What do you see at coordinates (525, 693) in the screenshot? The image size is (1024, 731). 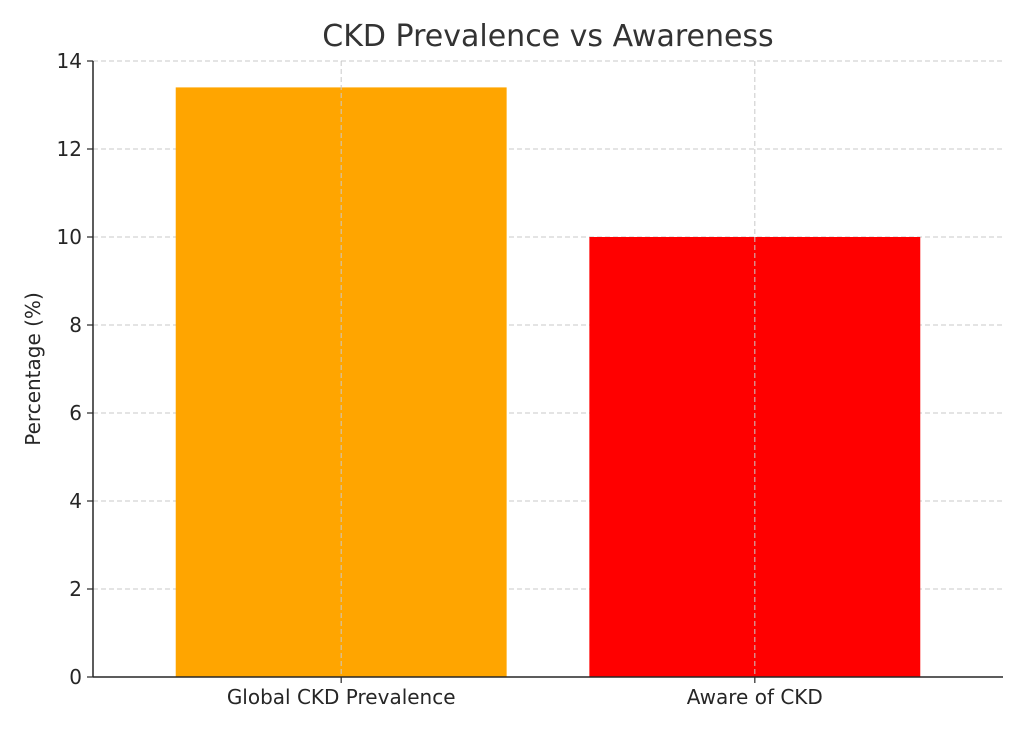 I see `x-axis-ticks: Global CKD Prevalence Aware of CKD` at bounding box center [525, 693].